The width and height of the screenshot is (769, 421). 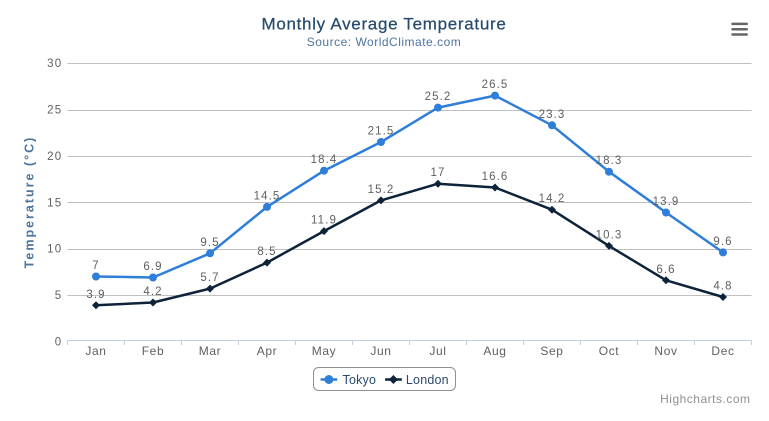 I want to click on svg-text: Highcharts.com, so click(x=705, y=399).